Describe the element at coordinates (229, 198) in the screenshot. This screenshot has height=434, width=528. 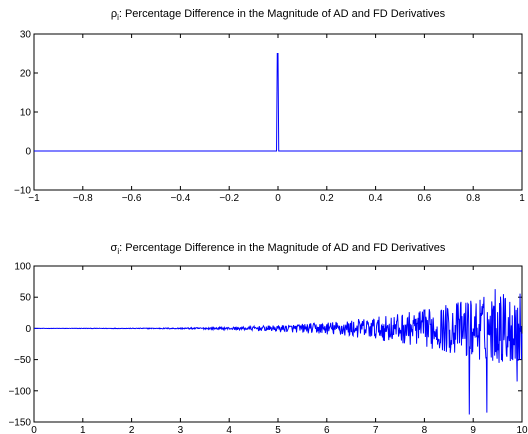
I see `top-x-tick-label: −0.2` at that location.